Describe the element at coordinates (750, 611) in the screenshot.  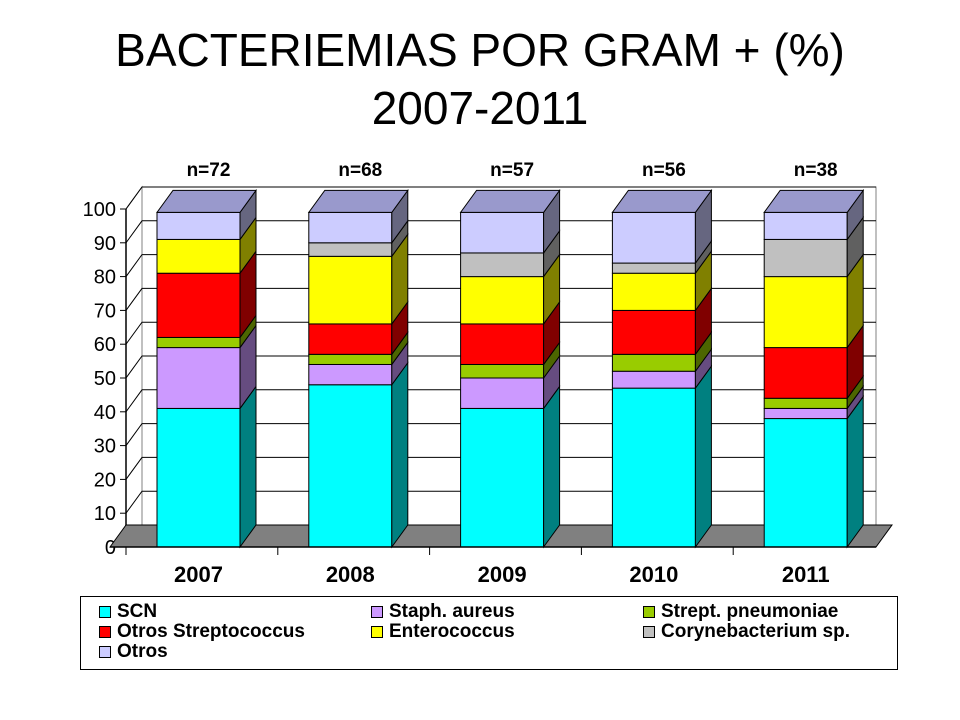
I see `legend-label: Strept. pneumoniae` at that location.